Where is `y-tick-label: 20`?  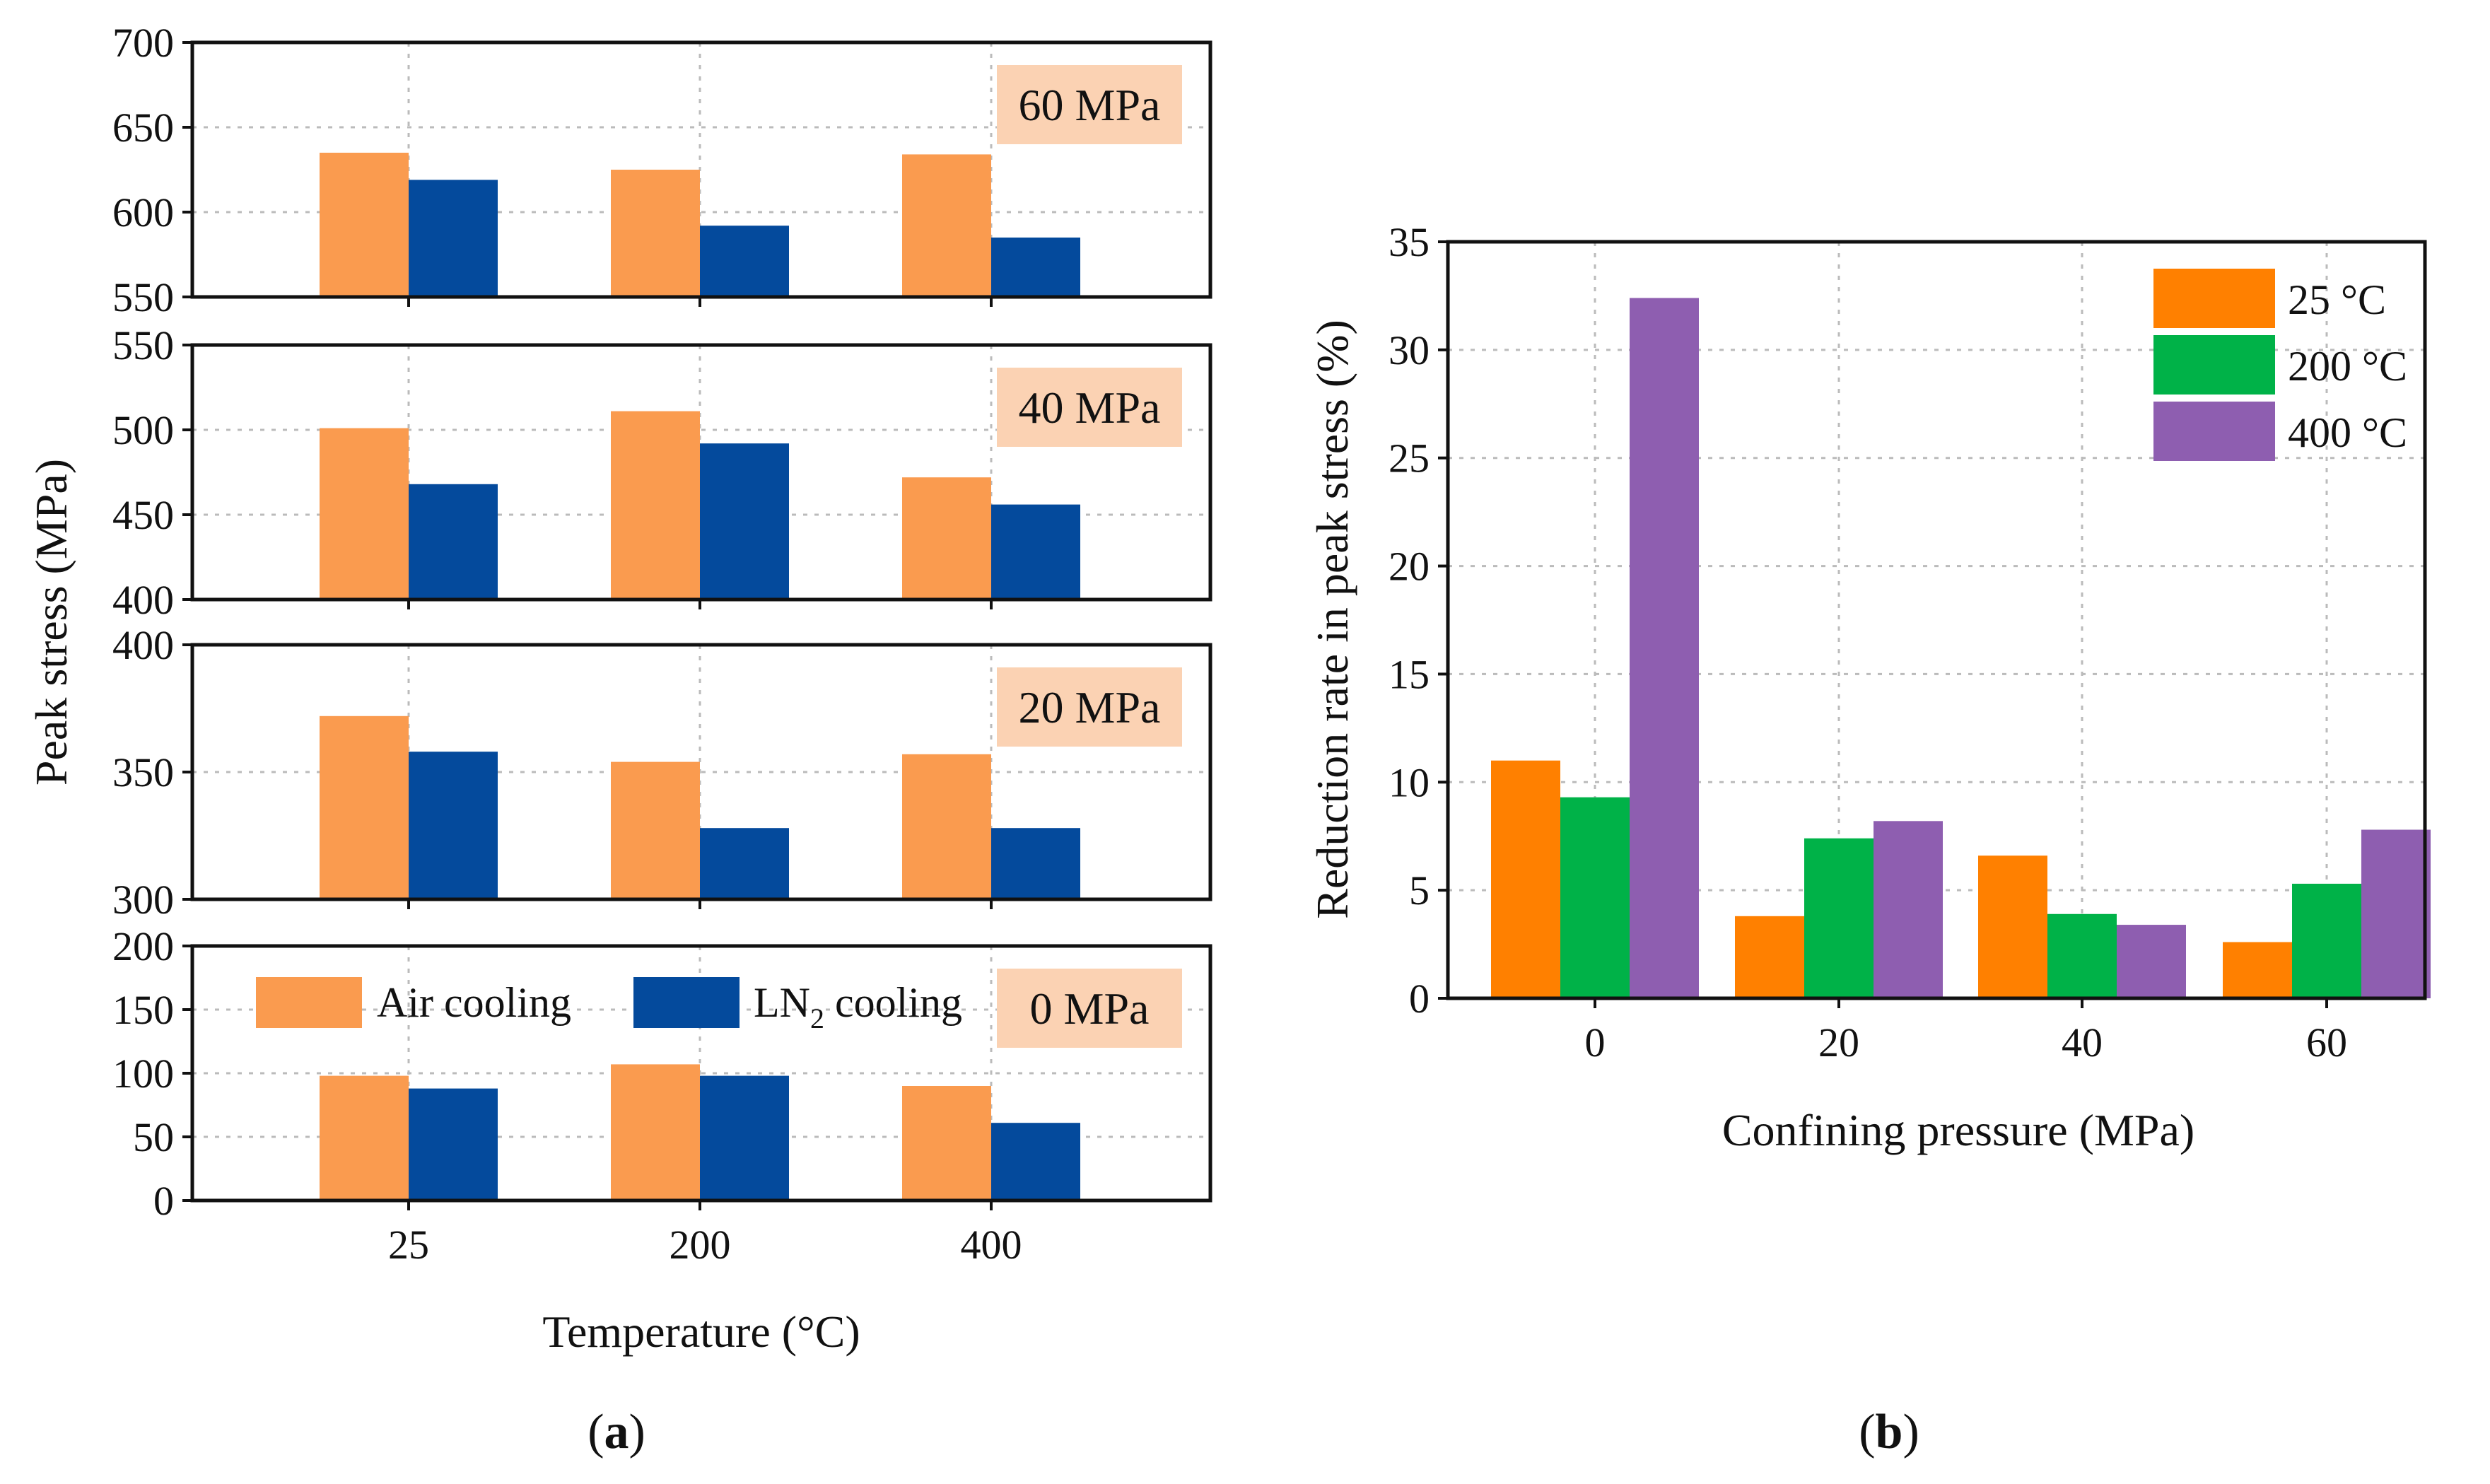 y-tick-label: 20 is located at coordinates (1409, 567).